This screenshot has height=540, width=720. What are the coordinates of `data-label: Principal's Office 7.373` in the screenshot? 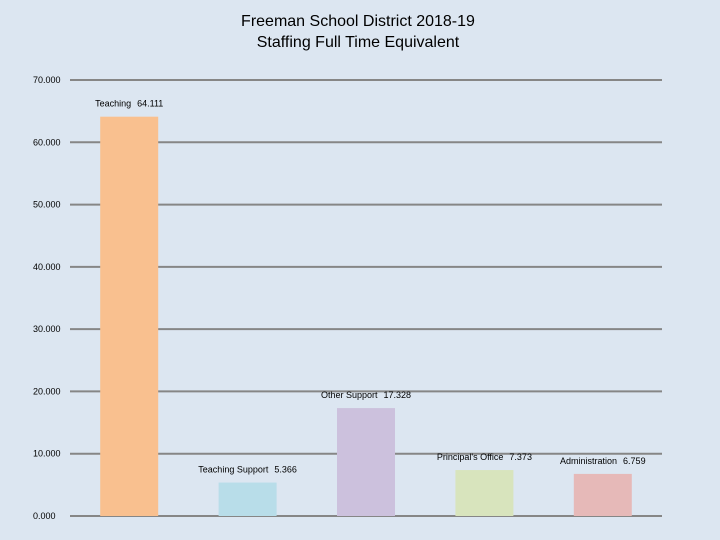 It's located at (484, 457).